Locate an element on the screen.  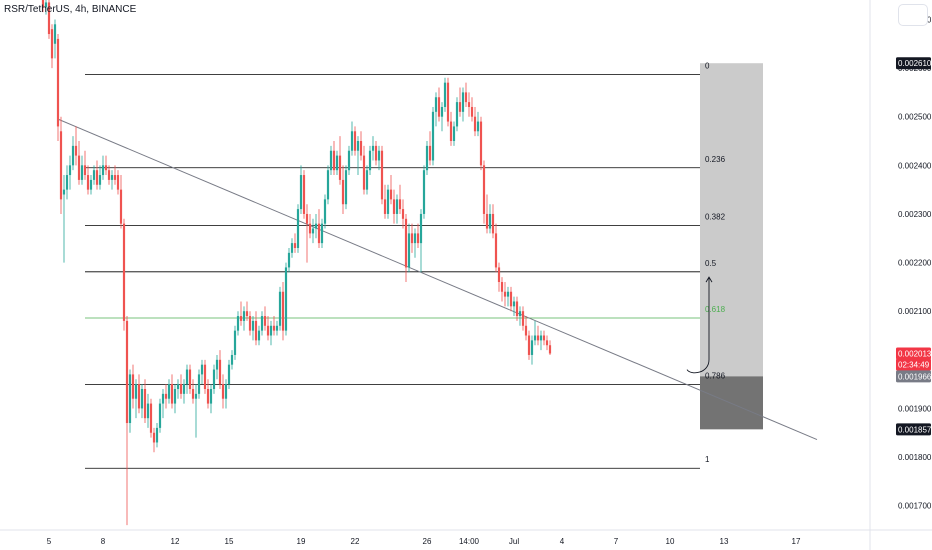
x-tick-label: 10 is located at coordinates (670, 541).